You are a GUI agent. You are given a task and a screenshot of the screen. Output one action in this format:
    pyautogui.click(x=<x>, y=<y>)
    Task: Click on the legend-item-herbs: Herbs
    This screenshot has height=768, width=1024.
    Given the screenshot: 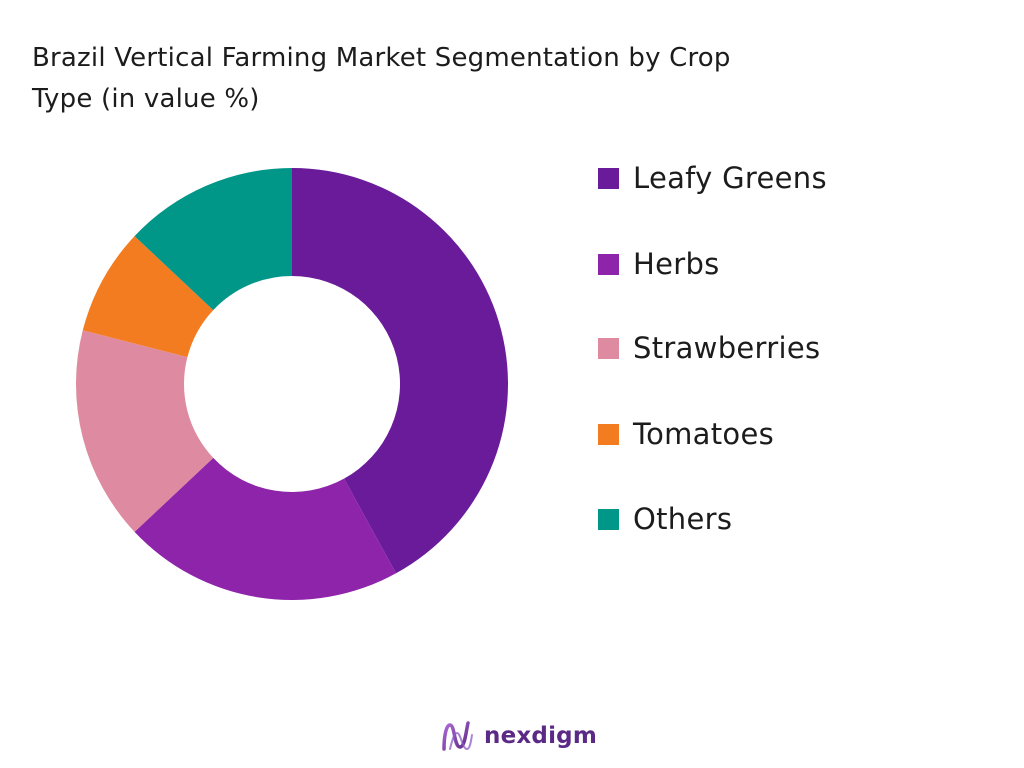 What is the action you would take?
    pyautogui.click(x=659, y=264)
    